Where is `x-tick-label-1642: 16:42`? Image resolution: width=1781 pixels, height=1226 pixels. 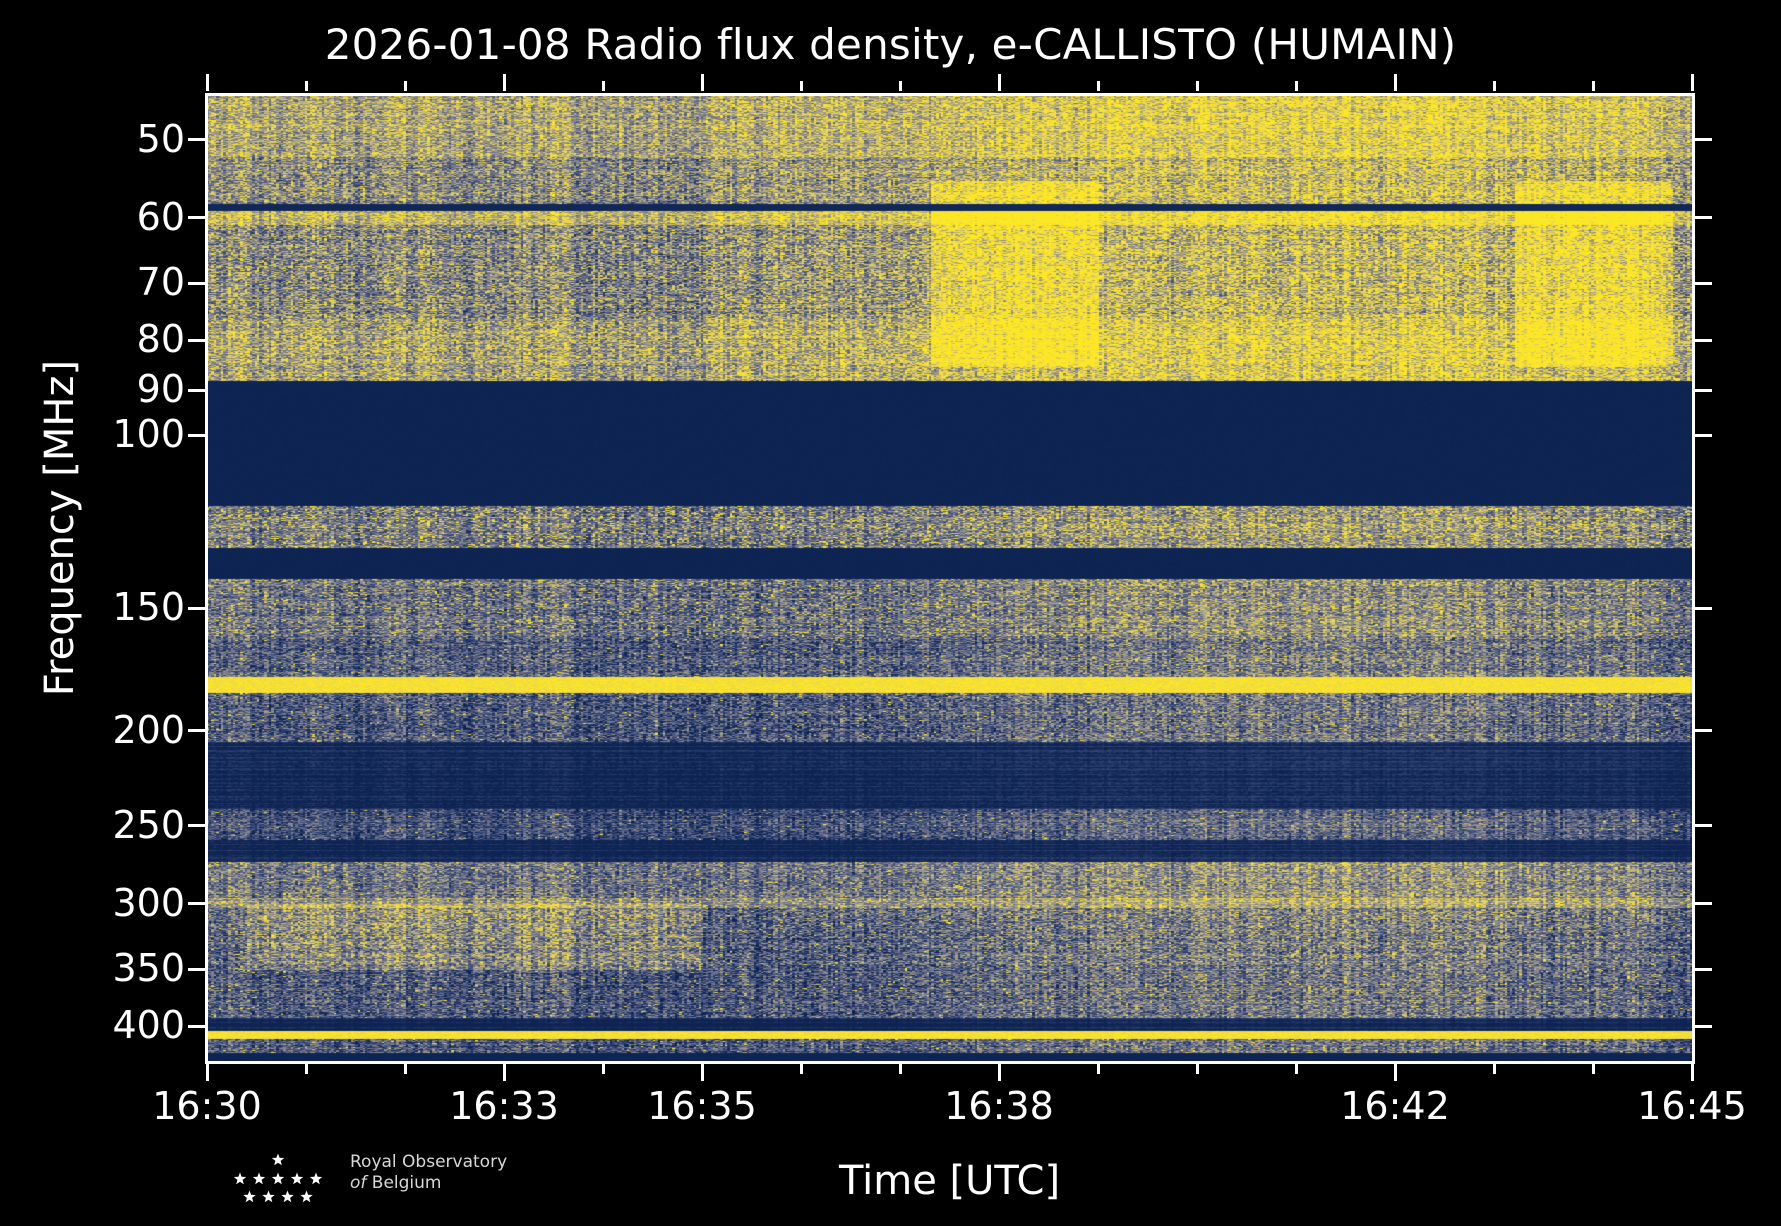 x-tick-label-1642: 16:42 is located at coordinates (1395, 1106).